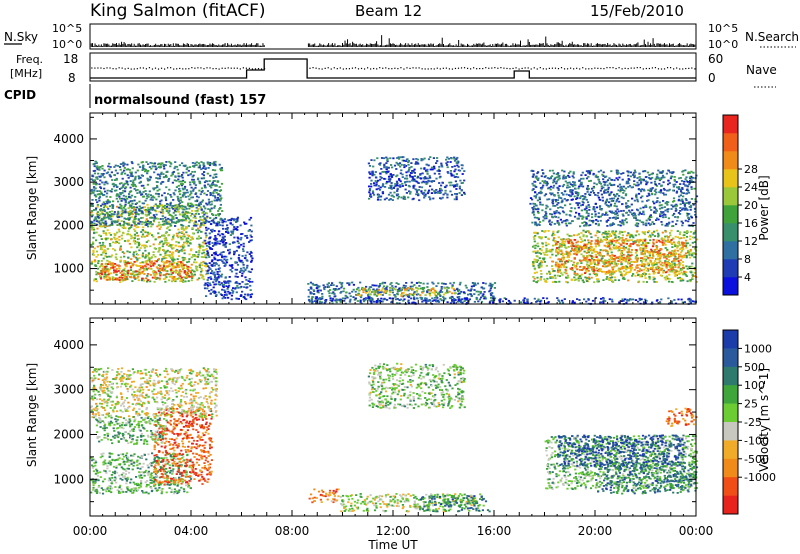  What do you see at coordinates (388, 11) in the screenshot?
I see `beam-label: Beam 12` at bounding box center [388, 11].